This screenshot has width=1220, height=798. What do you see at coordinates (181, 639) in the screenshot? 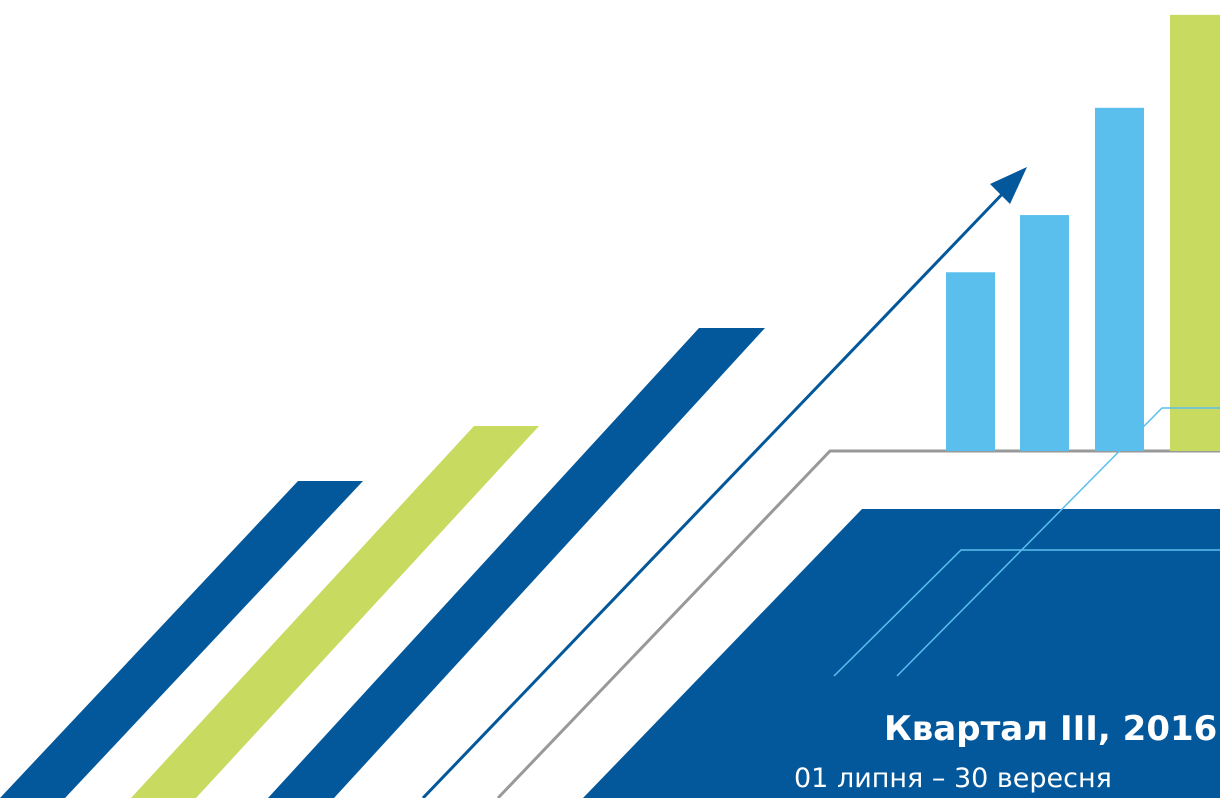
I see `navy-stripe-left` at bounding box center [181, 639].